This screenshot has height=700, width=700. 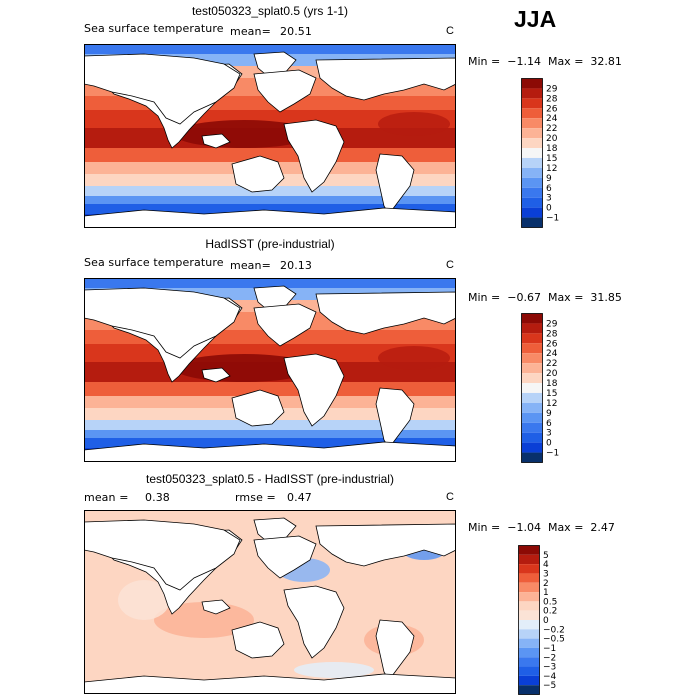 I want to click on colorbar-tick-label: −3, so click(x=549, y=668).